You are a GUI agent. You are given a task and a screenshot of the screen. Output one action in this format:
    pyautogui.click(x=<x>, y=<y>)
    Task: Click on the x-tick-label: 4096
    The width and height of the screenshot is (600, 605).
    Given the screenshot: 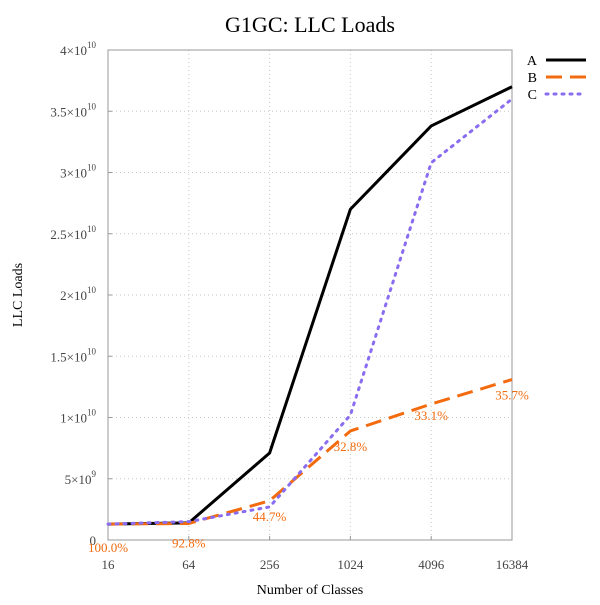 What is the action you would take?
    pyautogui.click(x=431, y=564)
    